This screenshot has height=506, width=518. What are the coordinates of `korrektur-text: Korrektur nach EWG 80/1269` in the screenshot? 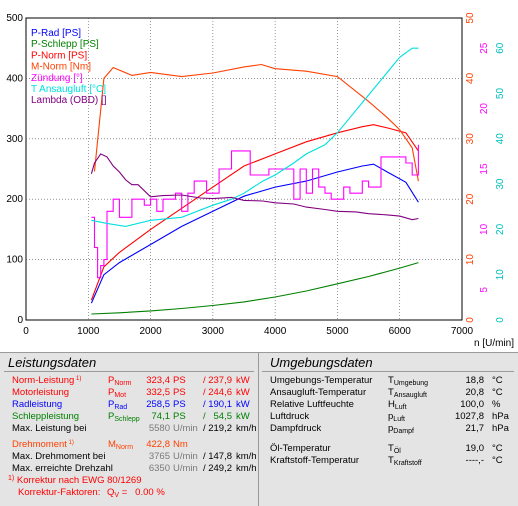 It's located at (79, 480).